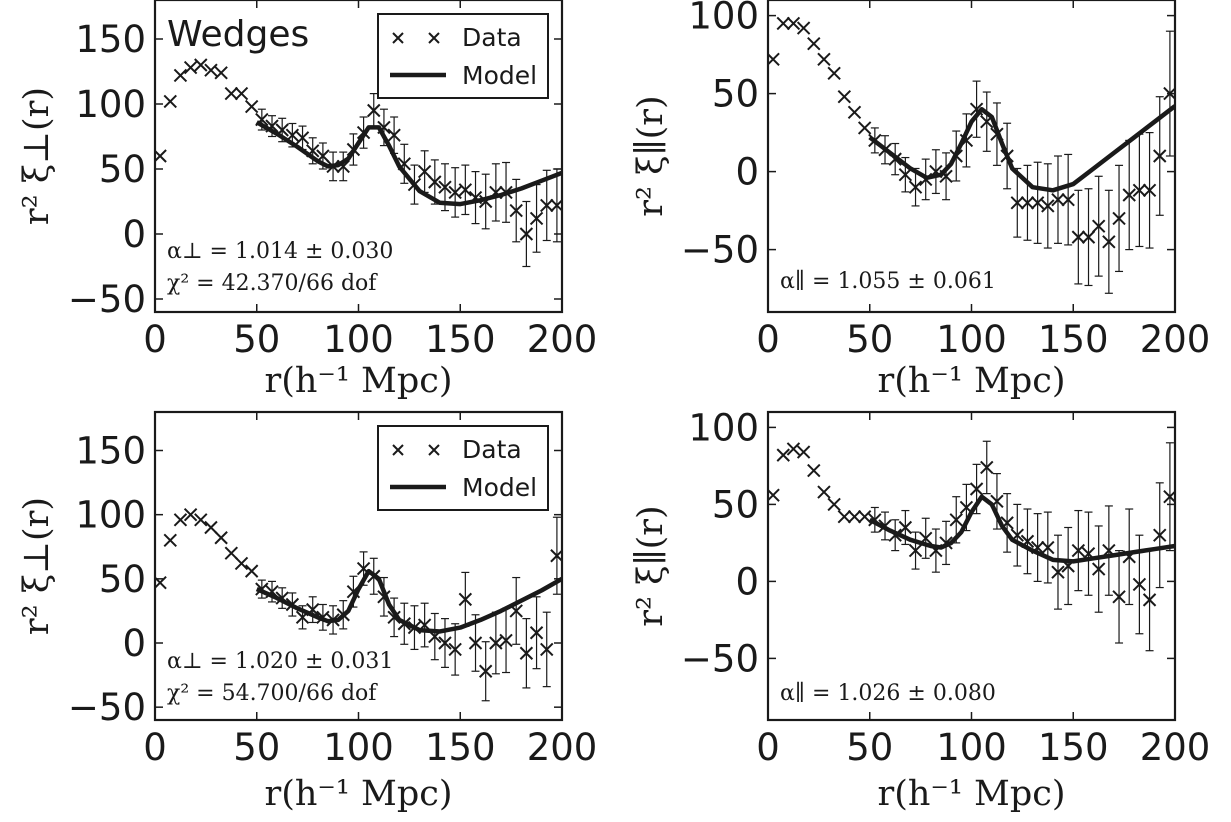 This screenshot has height=822, width=1231. What do you see at coordinates (280, 251) in the screenshot?
I see `annotation-text: α⊥ = 1.014 ± 0.030` at bounding box center [280, 251].